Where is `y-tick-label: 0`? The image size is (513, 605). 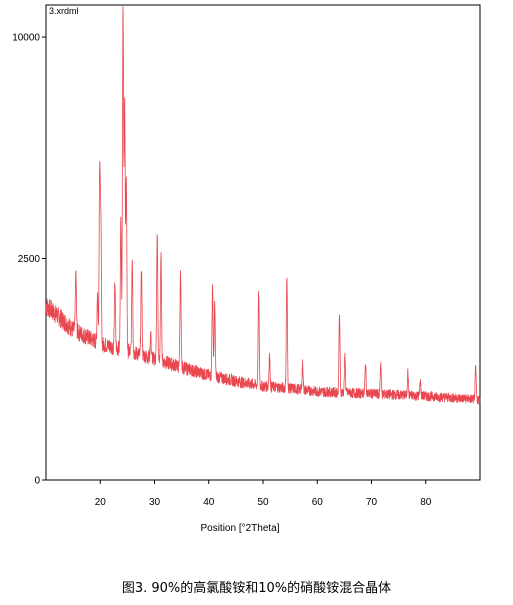 y-tick-label: 0 is located at coordinates (37, 481).